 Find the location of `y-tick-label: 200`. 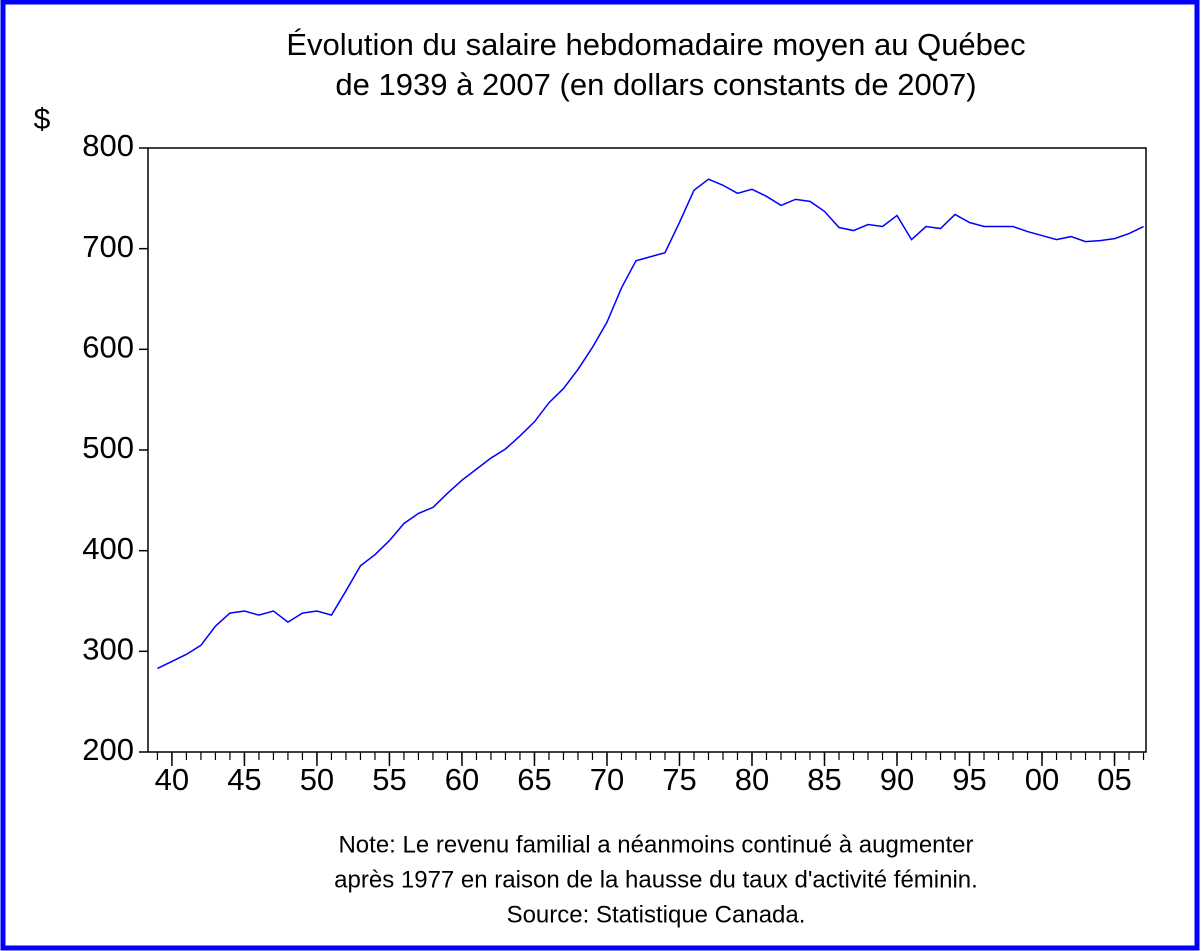

y-tick-label: 200 is located at coordinates (108, 749).